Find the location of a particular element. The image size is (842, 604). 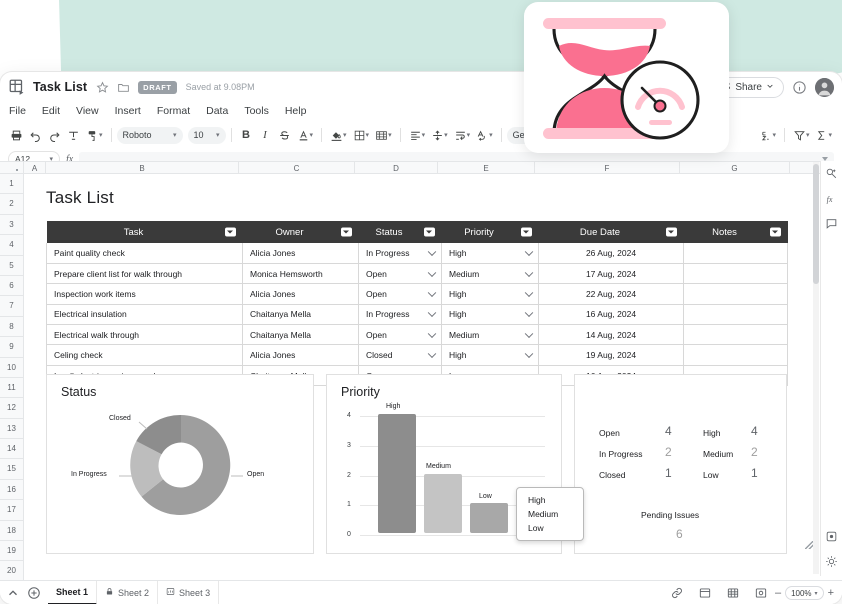

add-sheet-icon is located at coordinates (34, 593).